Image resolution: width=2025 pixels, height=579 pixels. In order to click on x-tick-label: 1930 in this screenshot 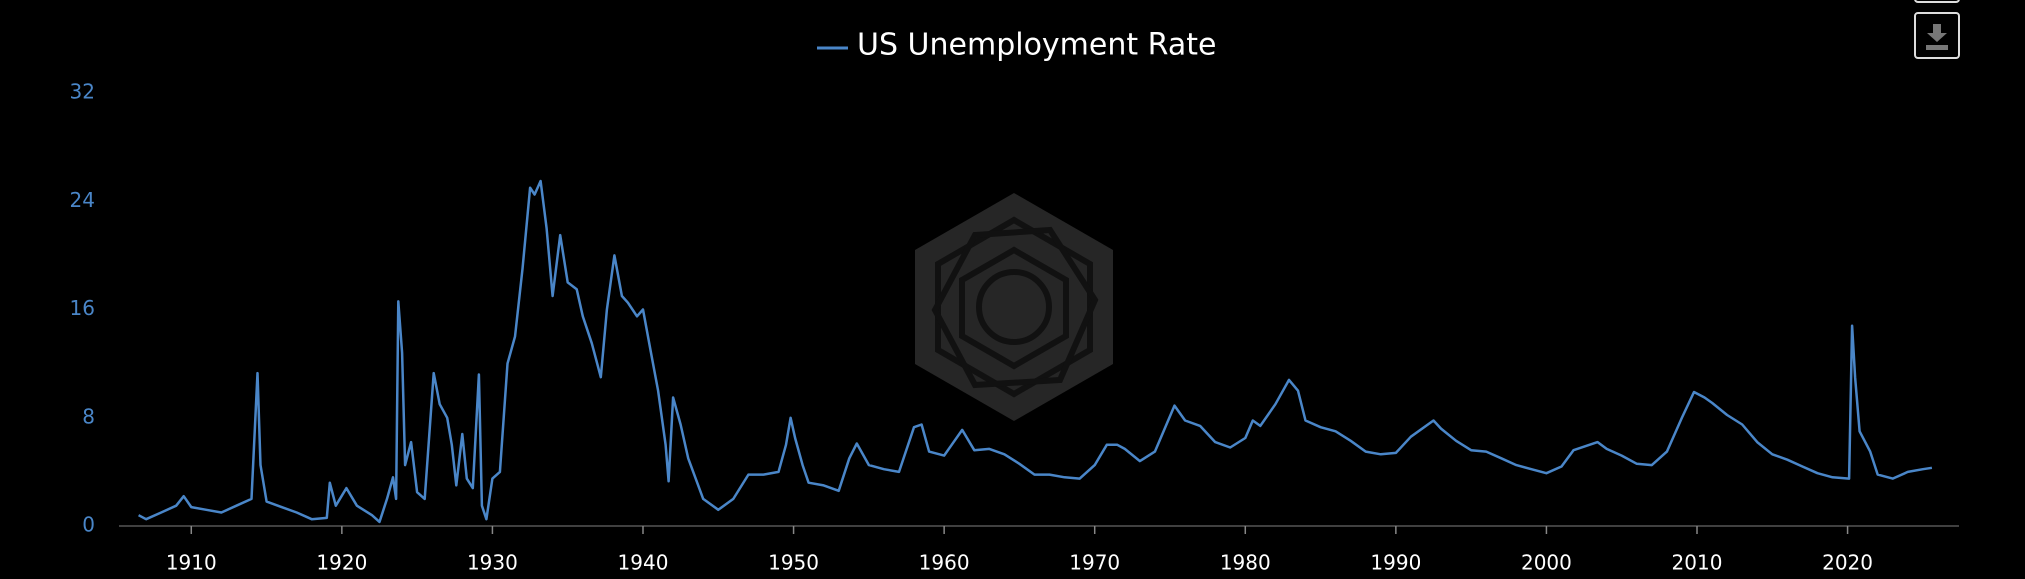, I will do `click(492, 563)`.